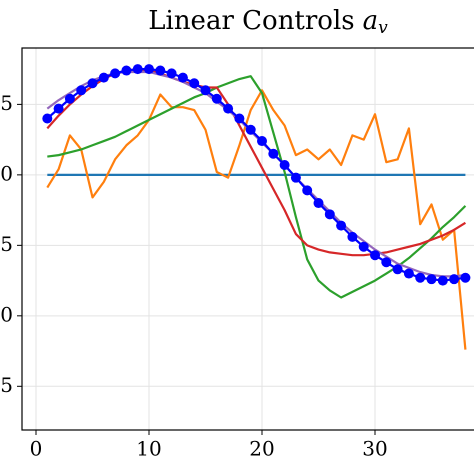  What do you see at coordinates (36, 449) in the screenshot?
I see `x-tick-label: 0` at bounding box center [36, 449].